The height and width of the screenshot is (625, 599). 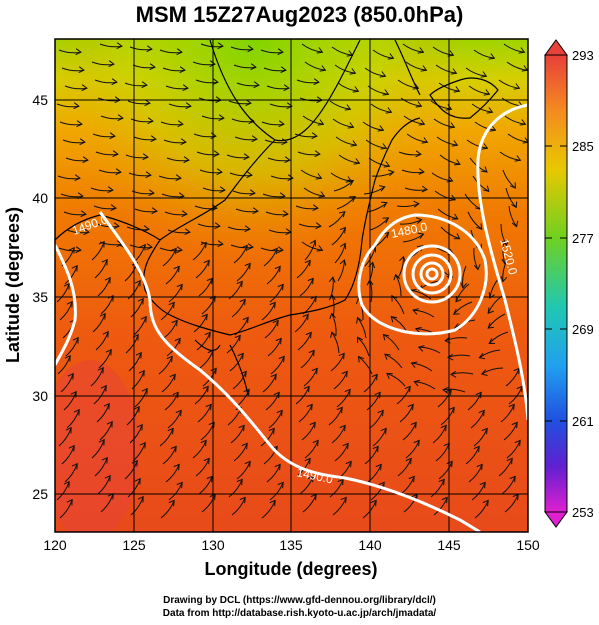 I want to click on colorbar-tick-label: 269, so click(x=583, y=329).